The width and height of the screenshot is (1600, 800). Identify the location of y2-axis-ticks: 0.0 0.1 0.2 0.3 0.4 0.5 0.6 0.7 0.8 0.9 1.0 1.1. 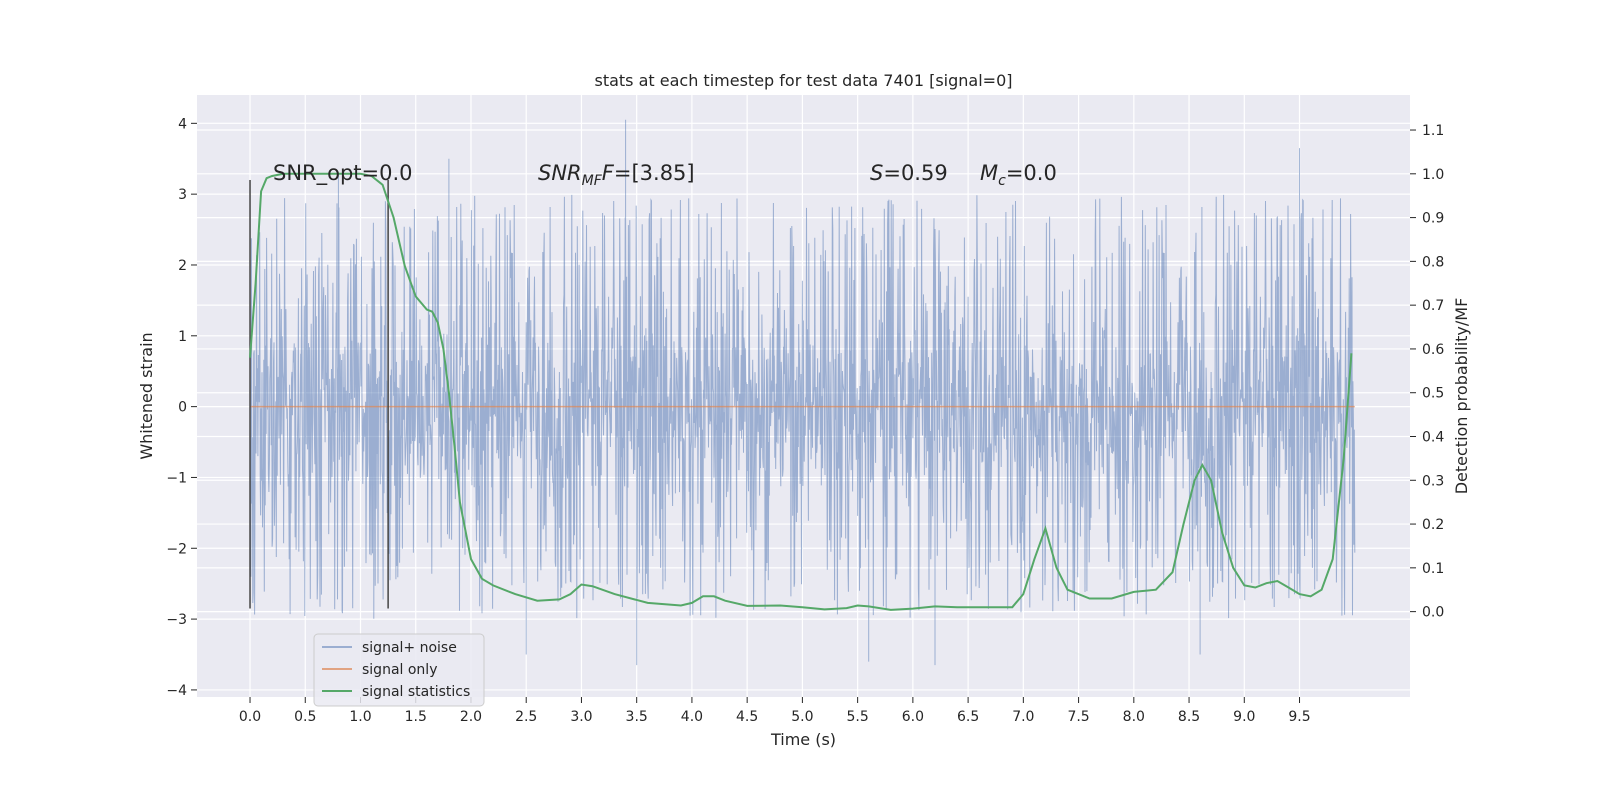
(1427, 372).